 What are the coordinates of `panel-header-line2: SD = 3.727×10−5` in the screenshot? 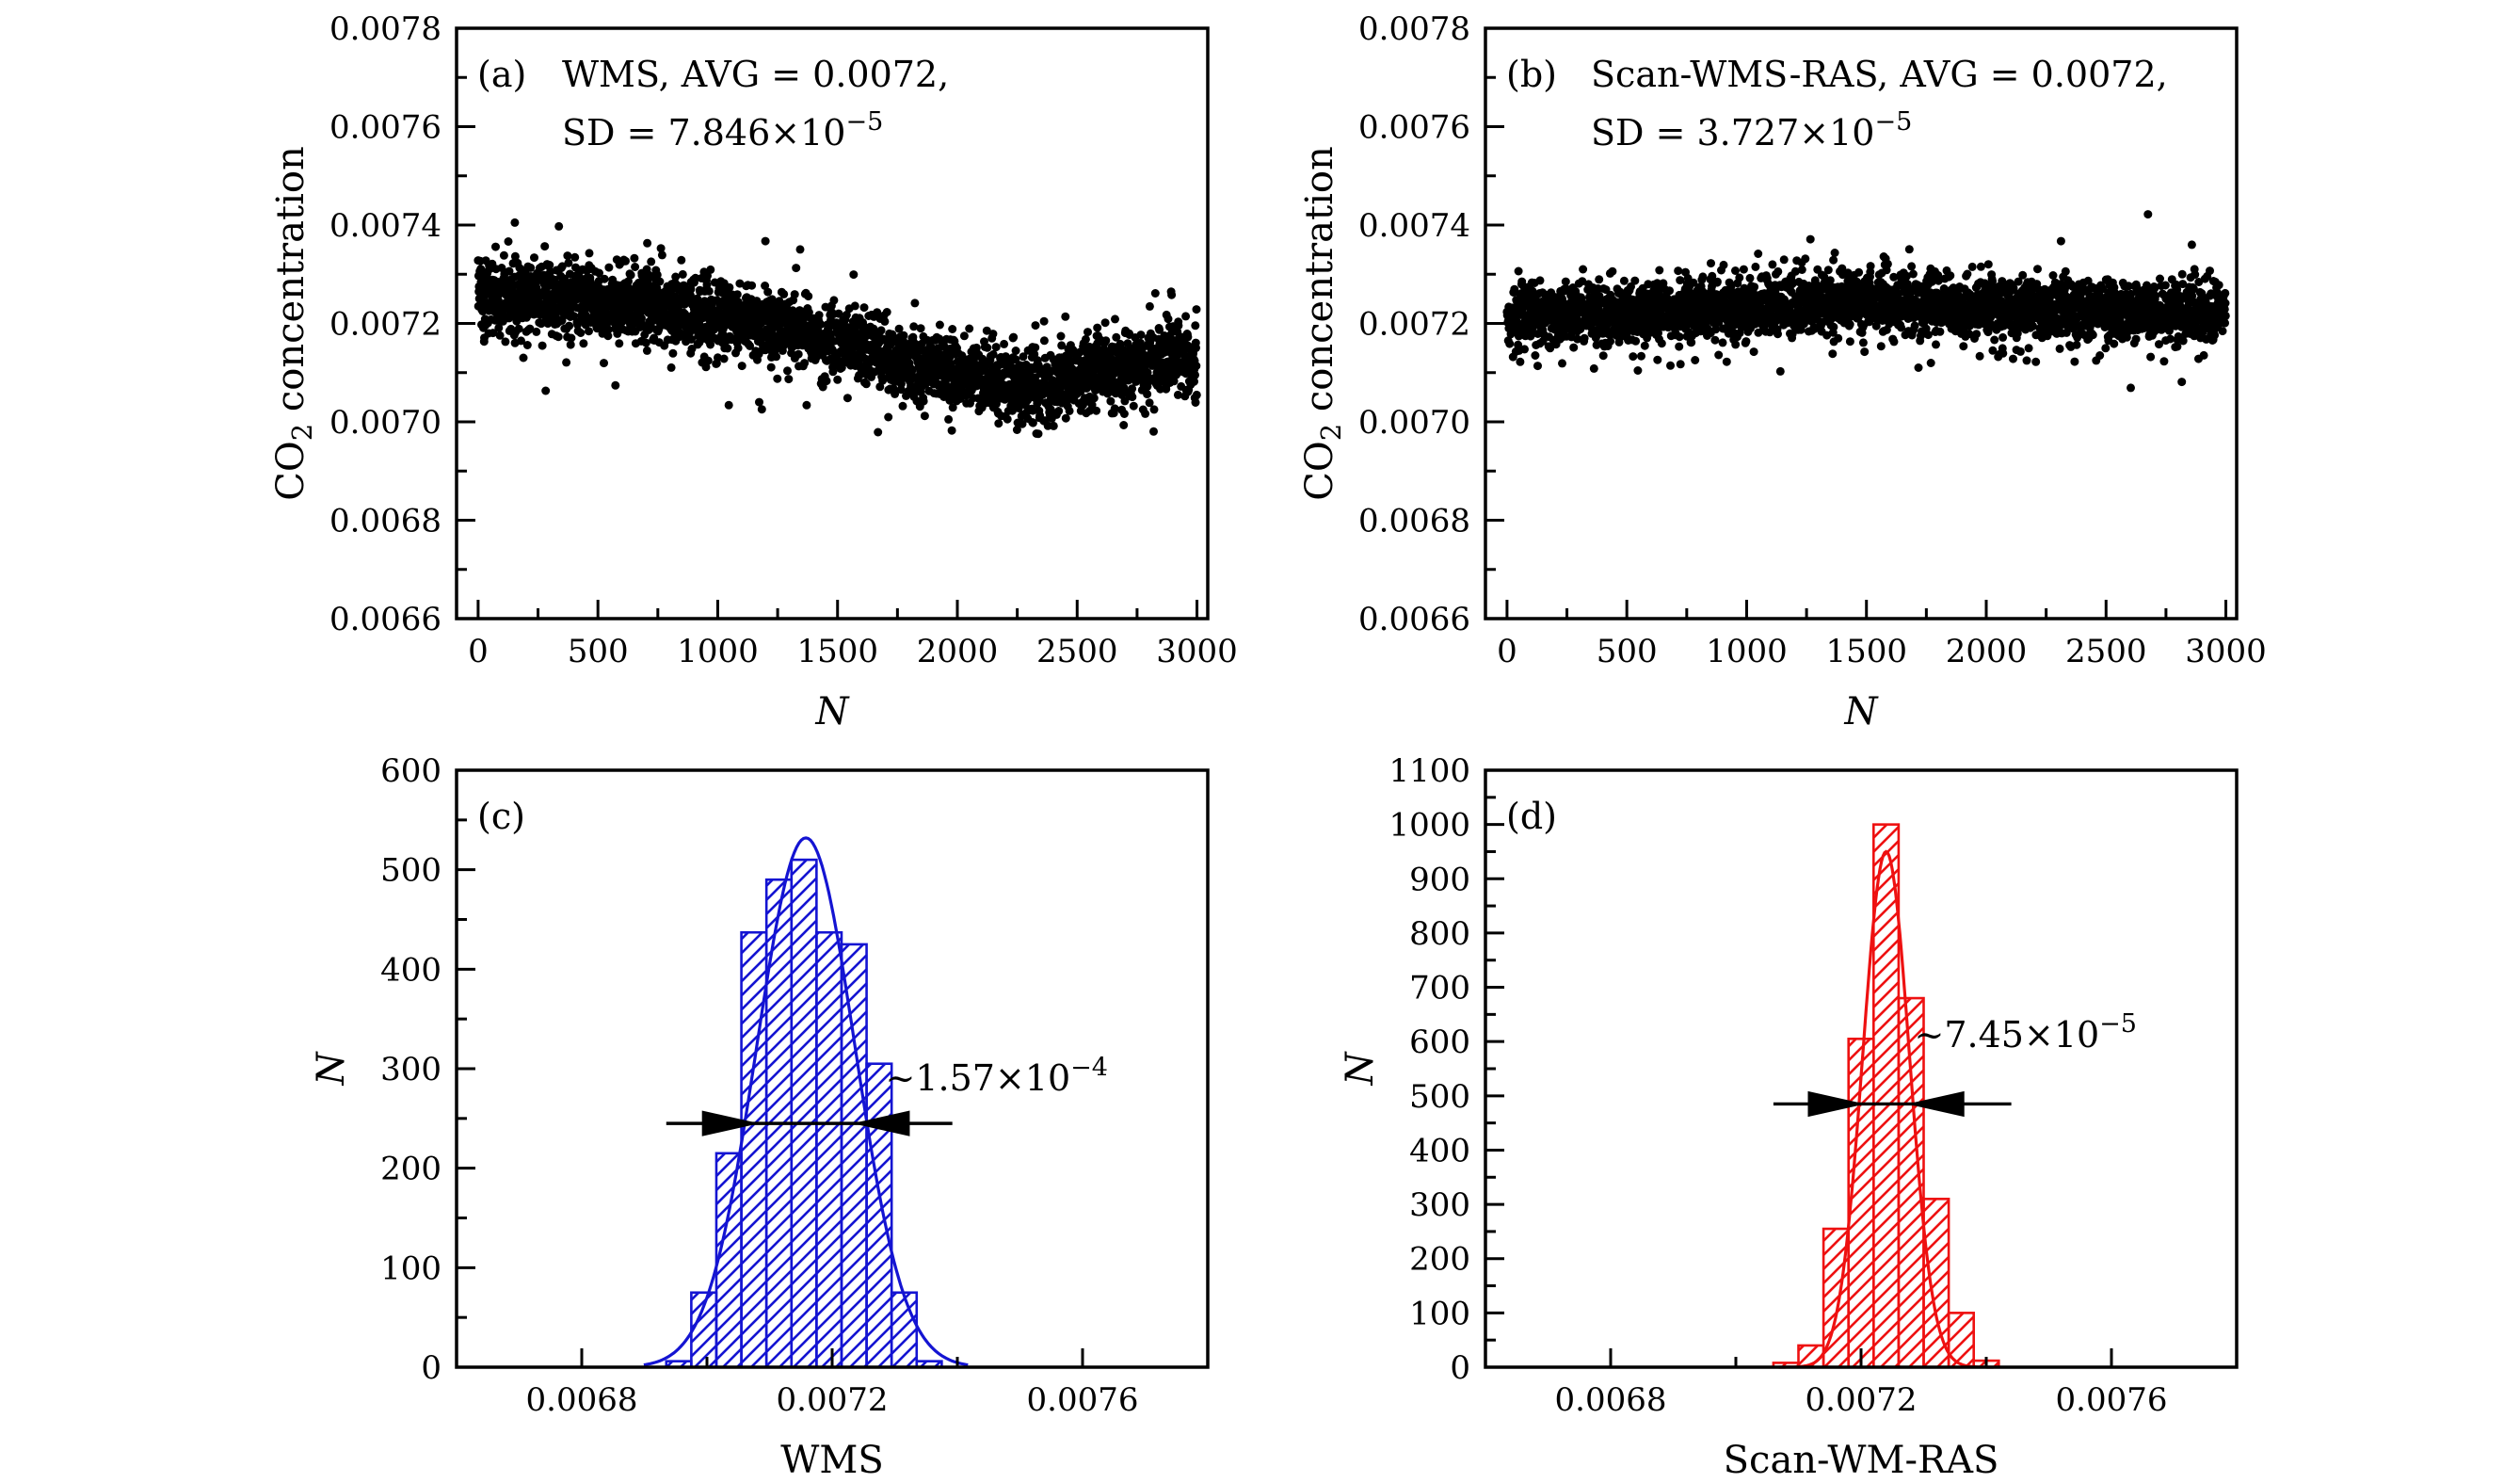 It's located at (1751, 130).